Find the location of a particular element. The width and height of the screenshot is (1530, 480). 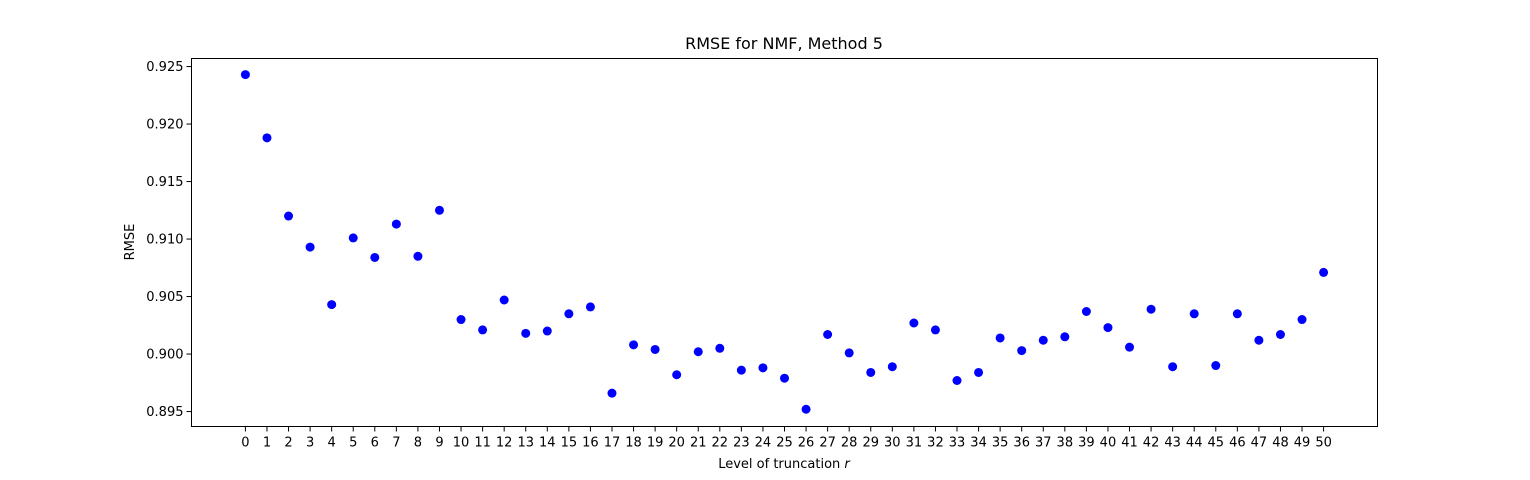

y-axis-label: RMSE is located at coordinates (130, 242).